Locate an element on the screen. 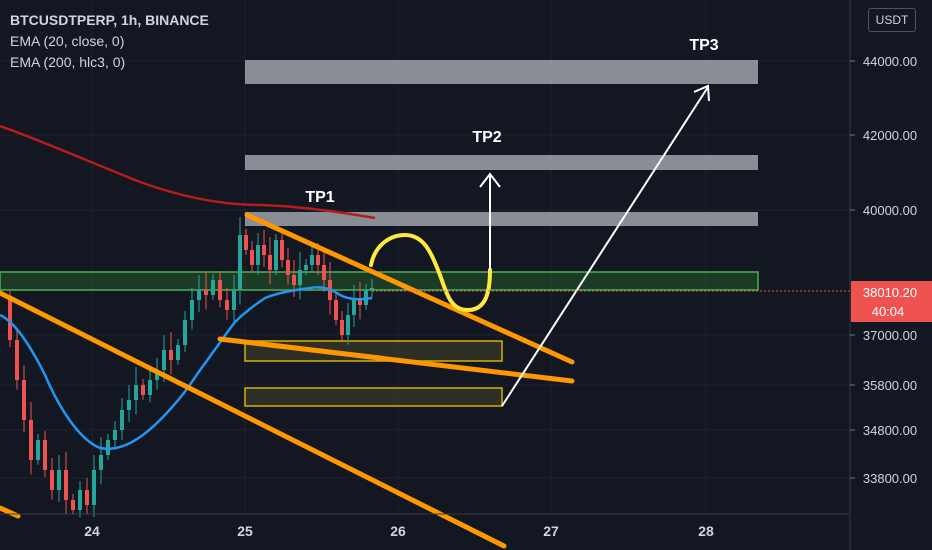 This screenshot has height=550, width=932. tp2-zone is located at coordinates (501, 162).